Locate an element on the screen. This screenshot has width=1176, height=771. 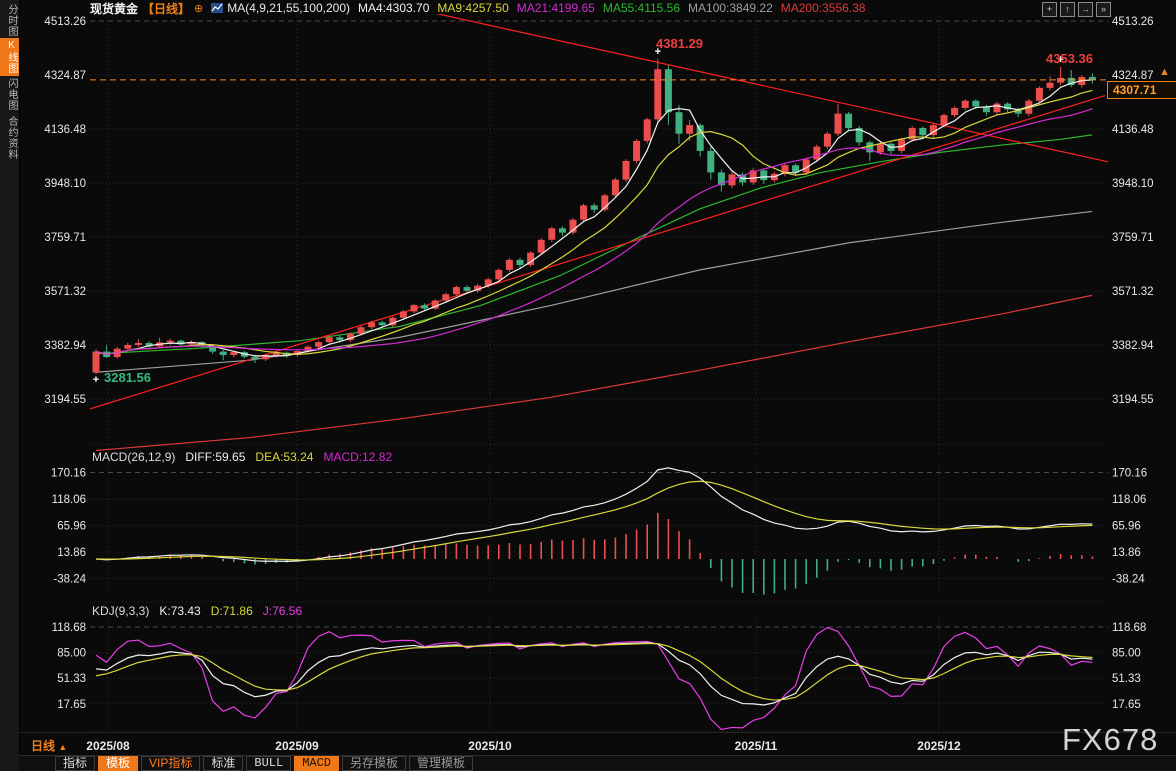
period-selector: 日线 ▲ is located at coordinates (49, 745).